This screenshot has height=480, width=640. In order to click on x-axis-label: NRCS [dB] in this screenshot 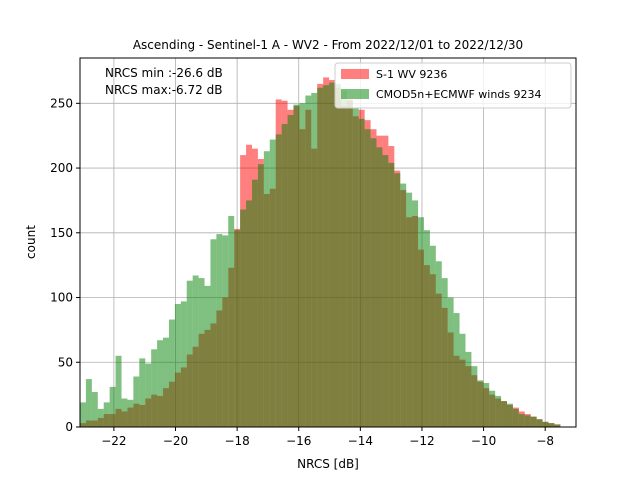, I will do `click(328, 464)`.